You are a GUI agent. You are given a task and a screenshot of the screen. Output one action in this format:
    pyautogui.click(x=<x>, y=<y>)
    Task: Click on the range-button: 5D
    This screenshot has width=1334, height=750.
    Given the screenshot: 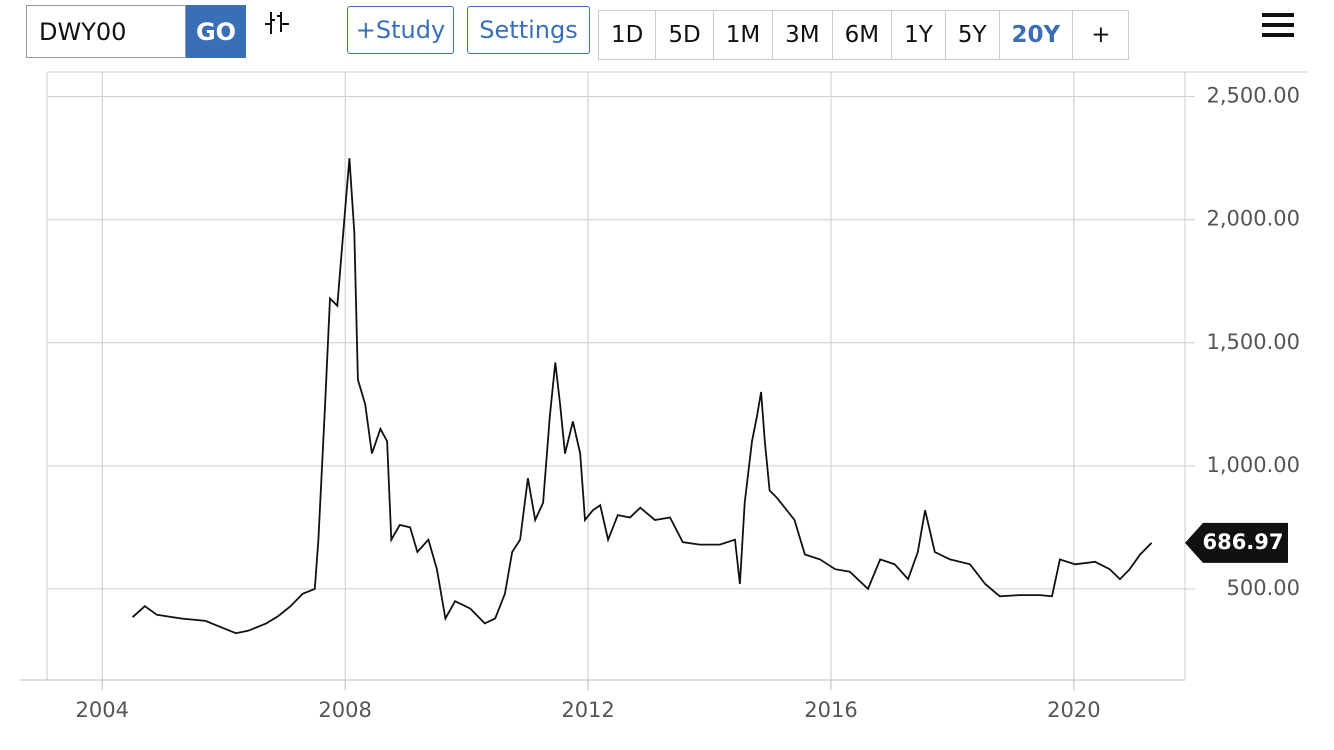 What is the action you would take?
    pyautogui.click(x=685, y=35)
    